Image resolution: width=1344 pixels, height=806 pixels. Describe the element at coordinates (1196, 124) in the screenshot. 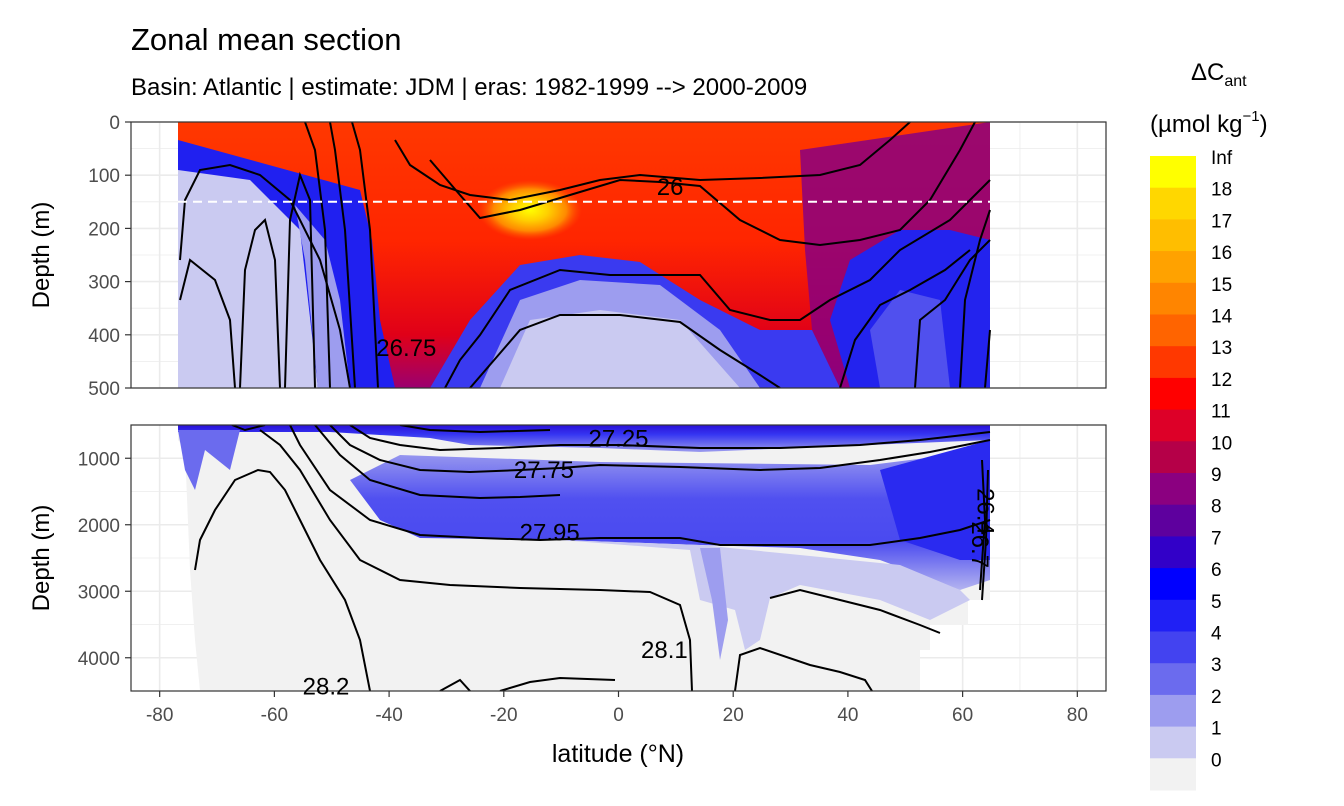

I see `legend-unit-main: (µmol kg` at that location.